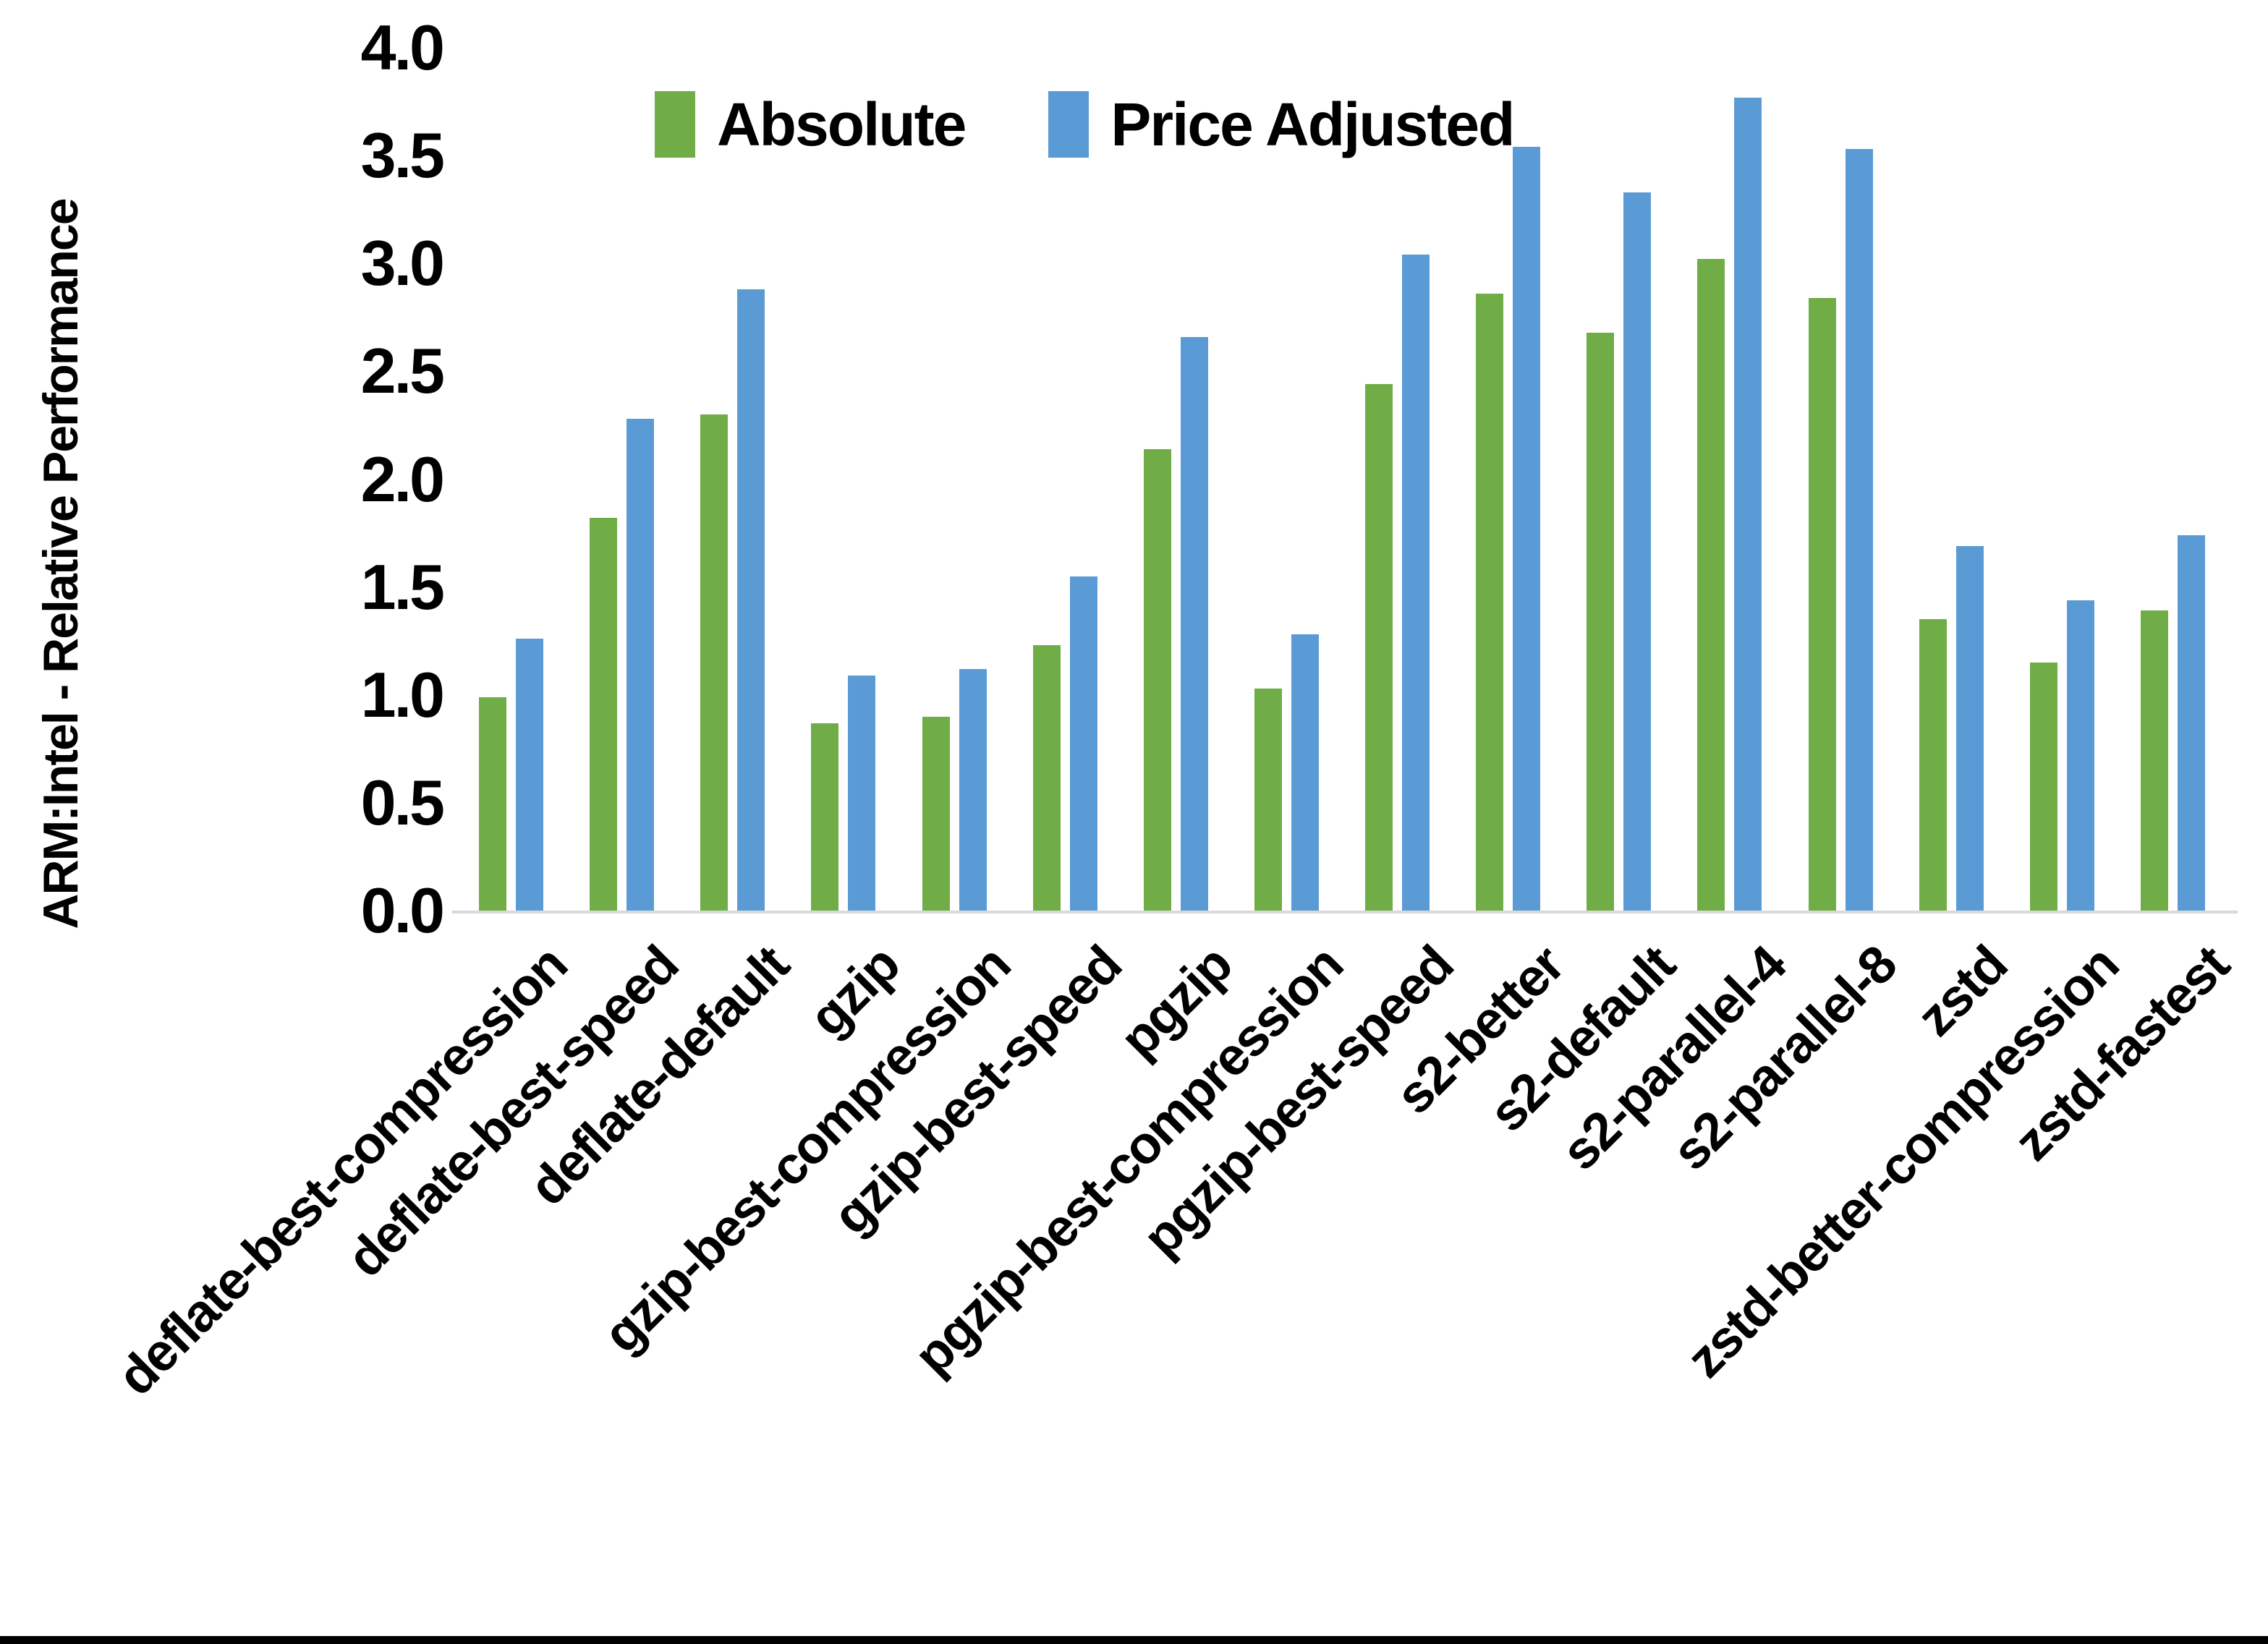  I want to click on bar-absolute-pgzip-best-compression, so click(1268, 799).